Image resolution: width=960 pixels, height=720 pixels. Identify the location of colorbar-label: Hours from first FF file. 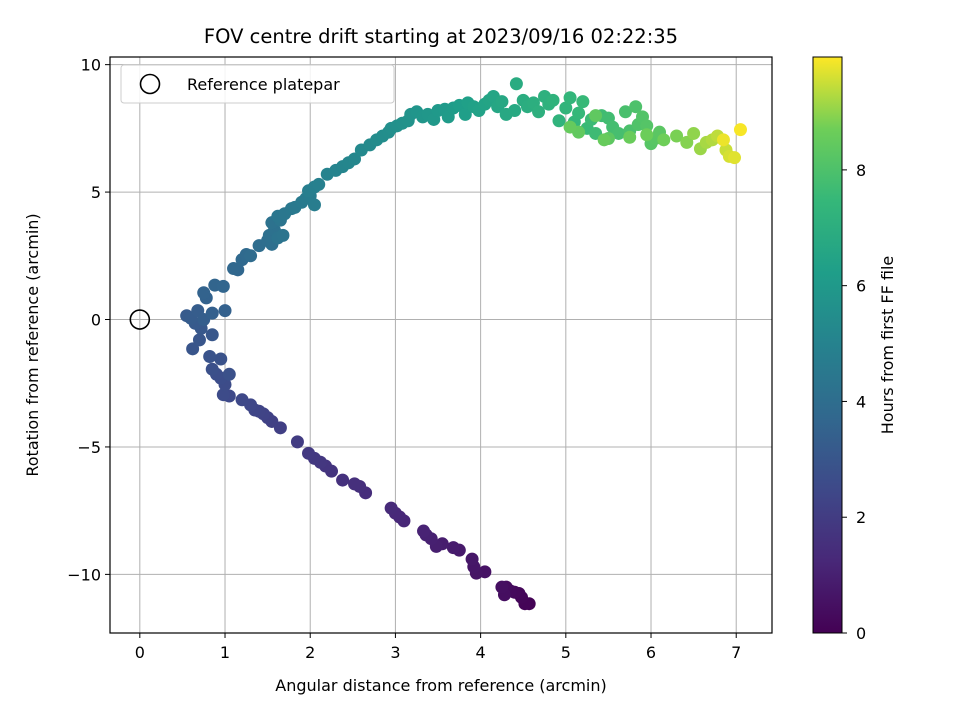
(887, 345).